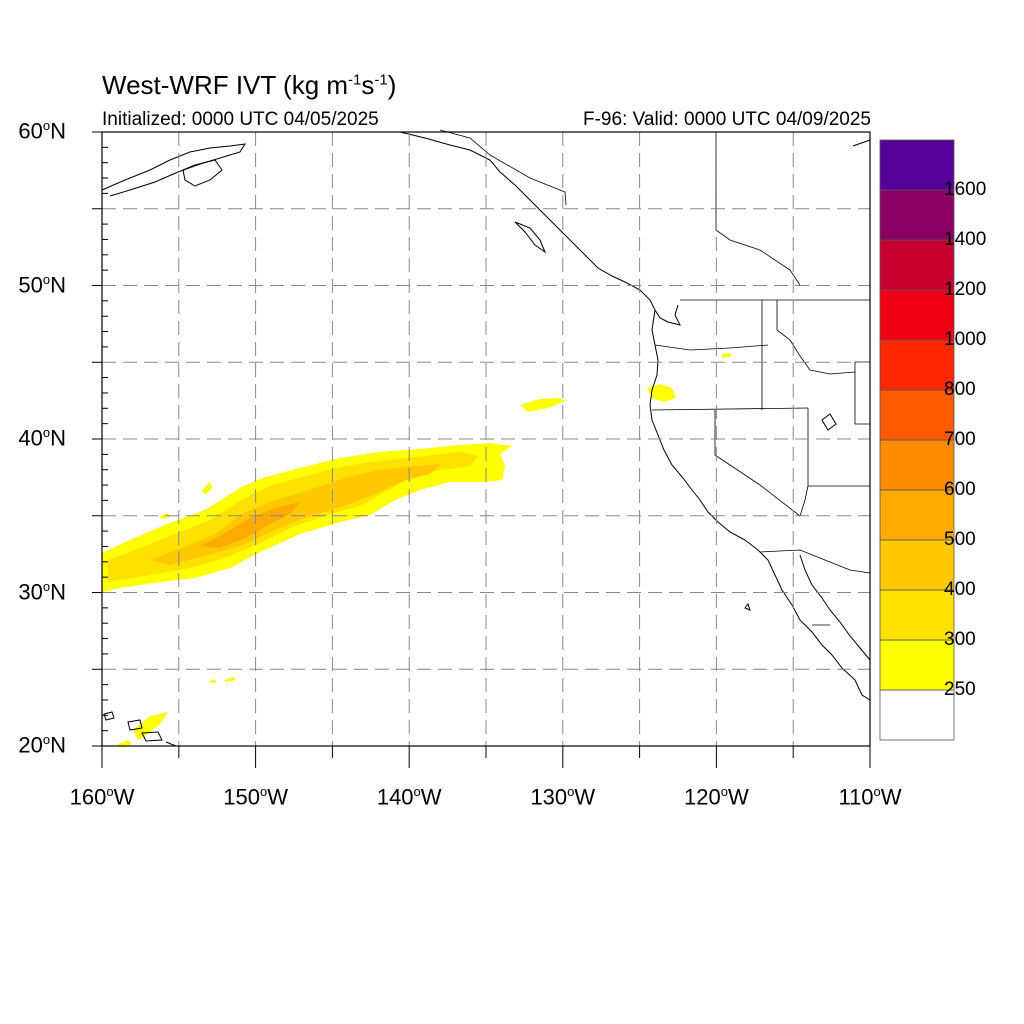 The height and width of the screenshot is (1024, 1024). Describe the element at coordinates (960, 489) in the screenshot. I see `colorbar-level-label: 600` at that location.